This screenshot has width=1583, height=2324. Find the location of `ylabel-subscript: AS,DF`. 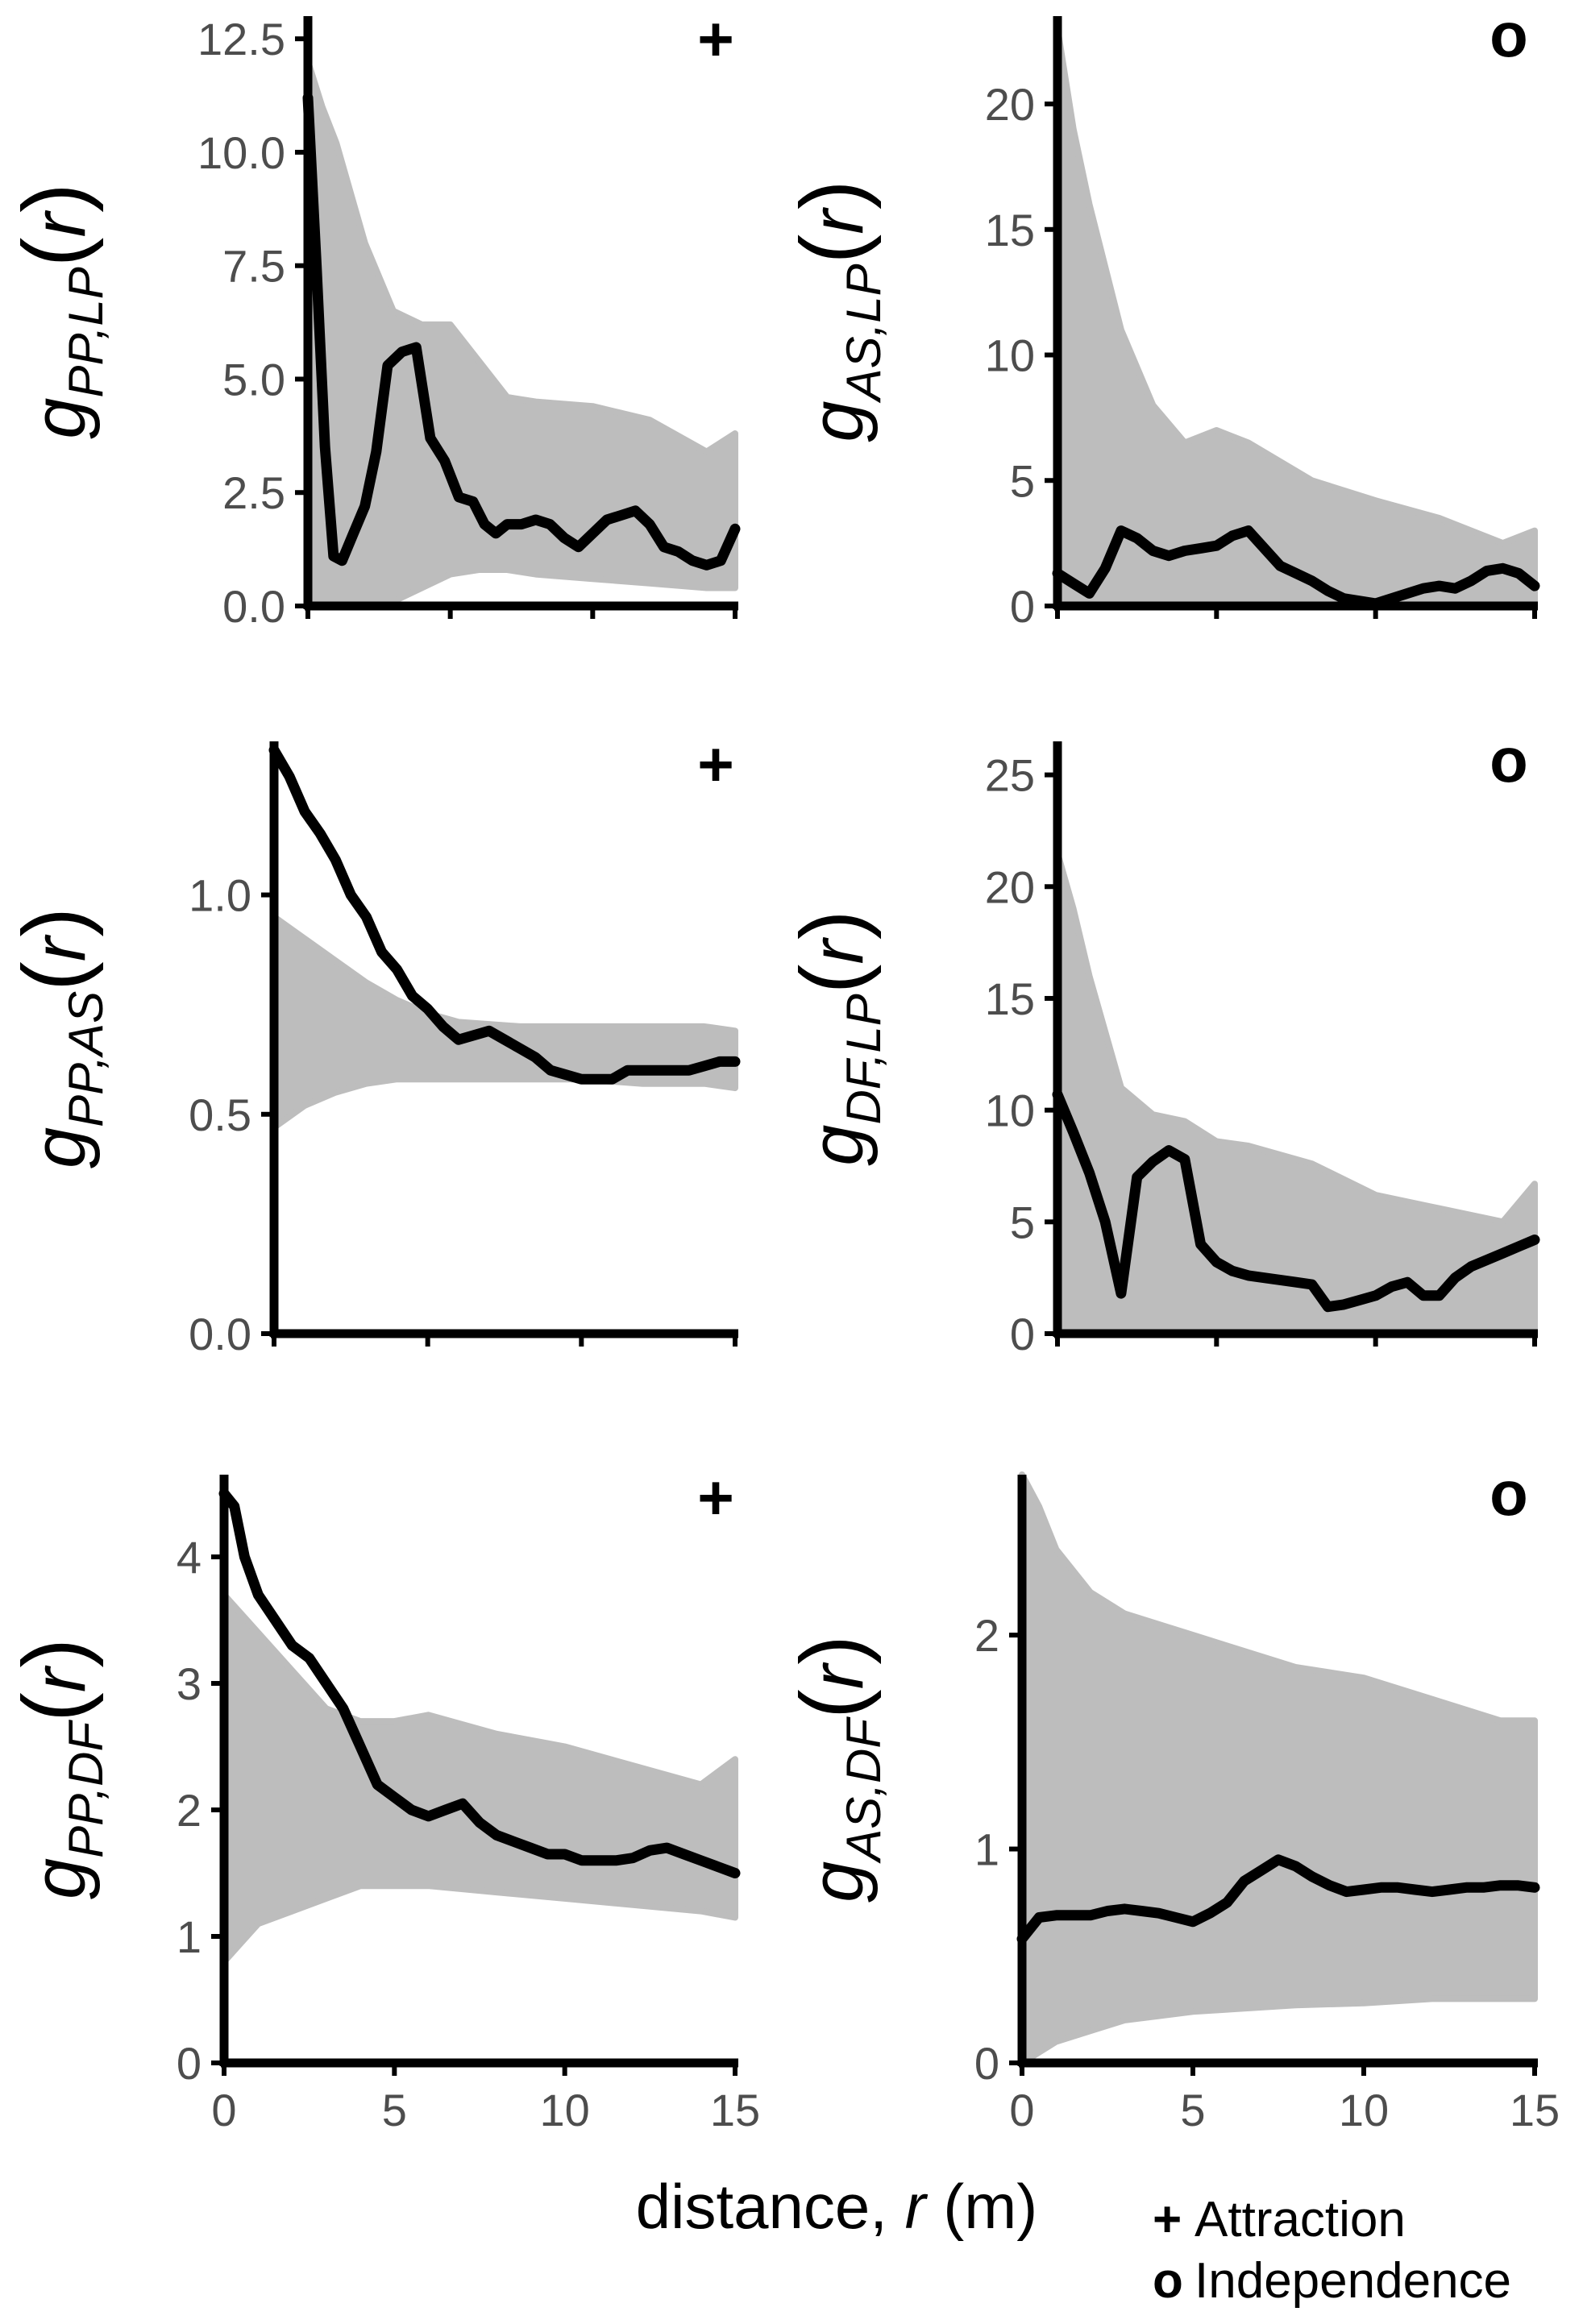

ylabel-subscript: AS,DF is located at coordinates (864, 1790).